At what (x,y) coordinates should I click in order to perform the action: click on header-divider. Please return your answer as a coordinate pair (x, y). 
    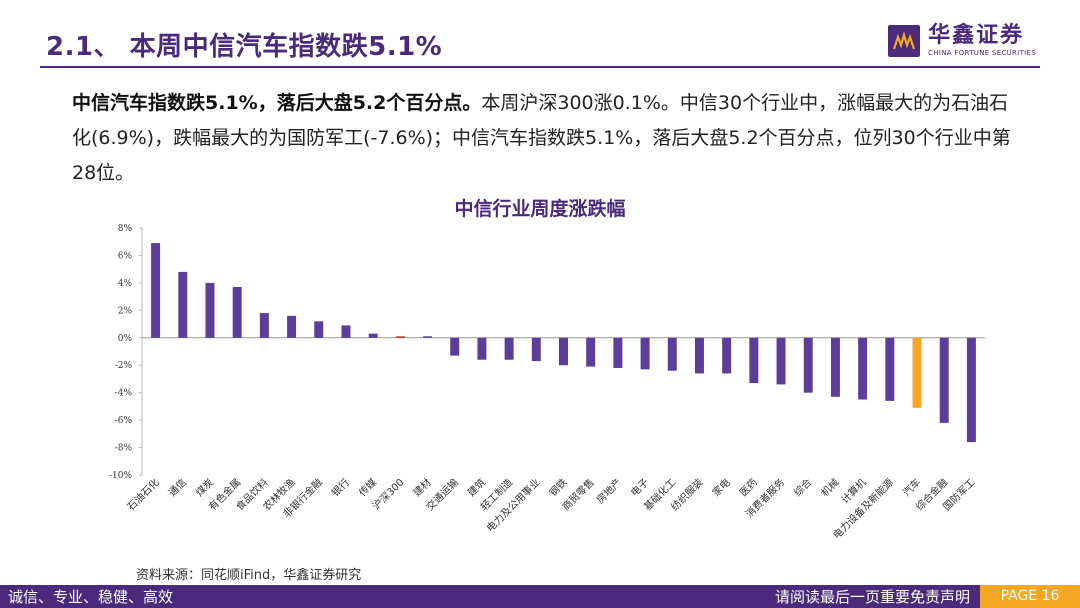
    Looking at the image, I should click on (540, 67).